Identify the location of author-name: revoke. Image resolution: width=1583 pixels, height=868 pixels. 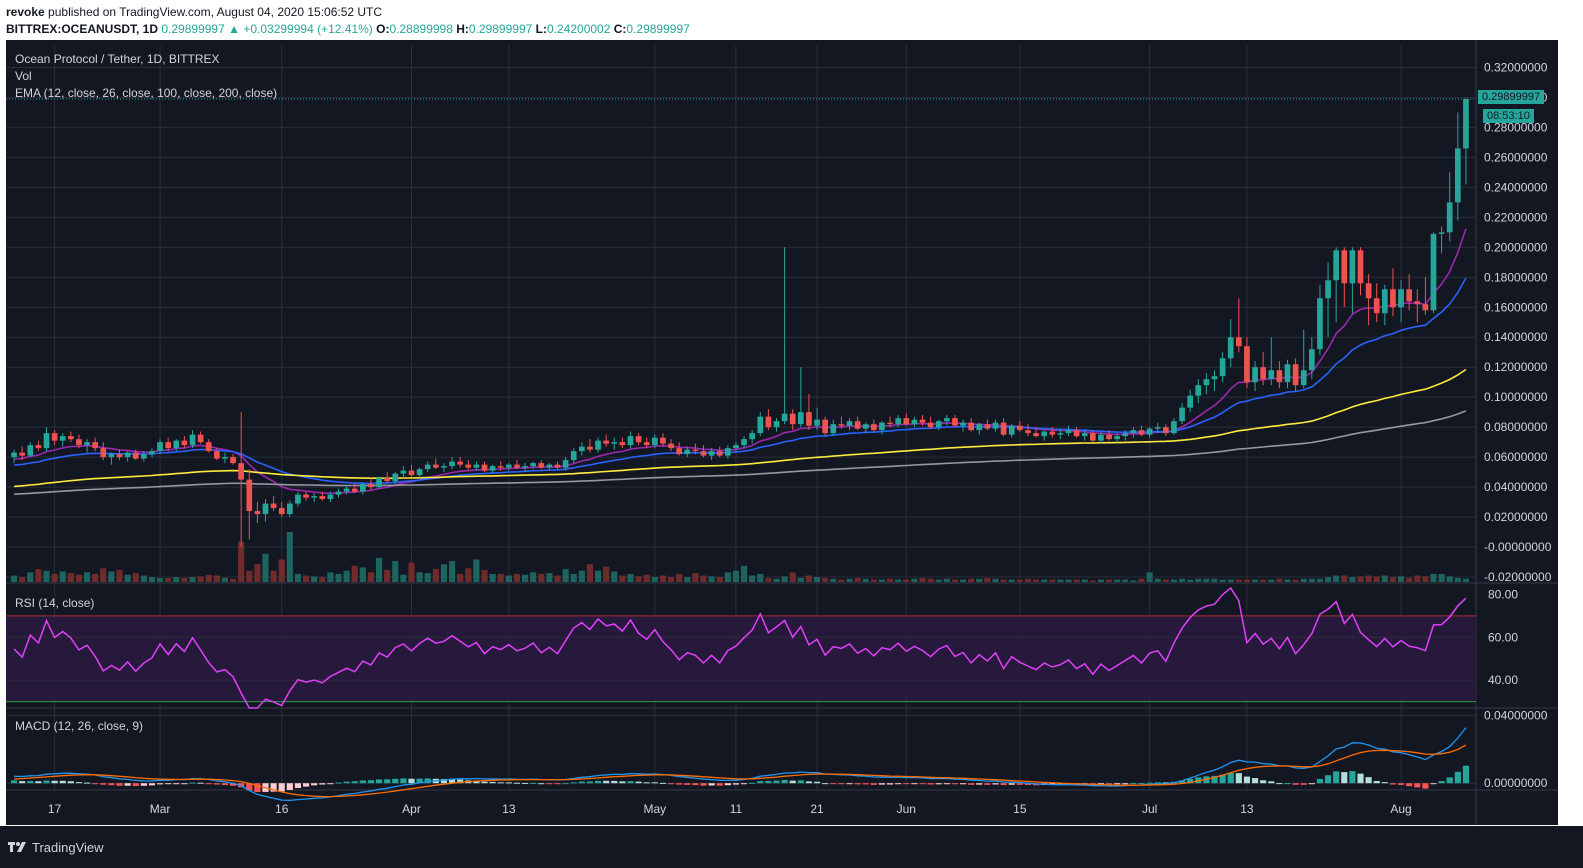
(25, 12).